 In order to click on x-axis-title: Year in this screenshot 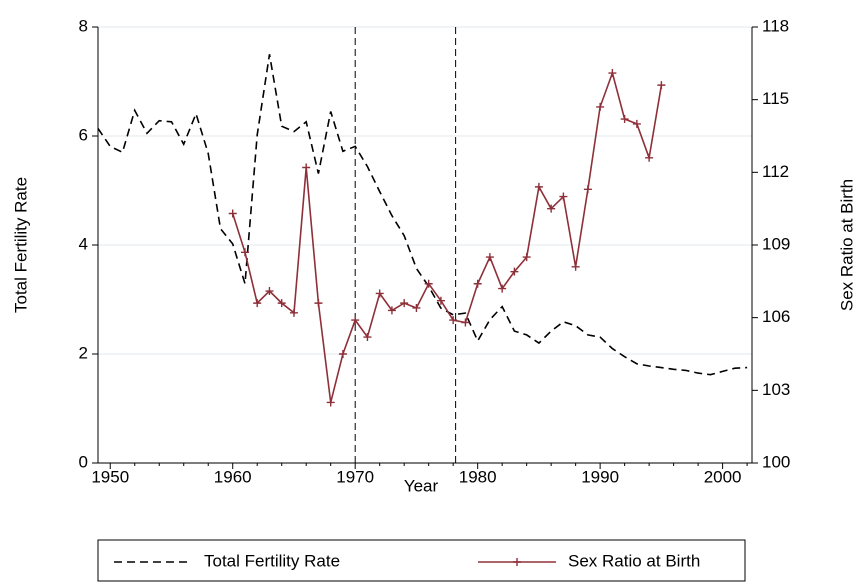, I will do `click(421, 485)`.